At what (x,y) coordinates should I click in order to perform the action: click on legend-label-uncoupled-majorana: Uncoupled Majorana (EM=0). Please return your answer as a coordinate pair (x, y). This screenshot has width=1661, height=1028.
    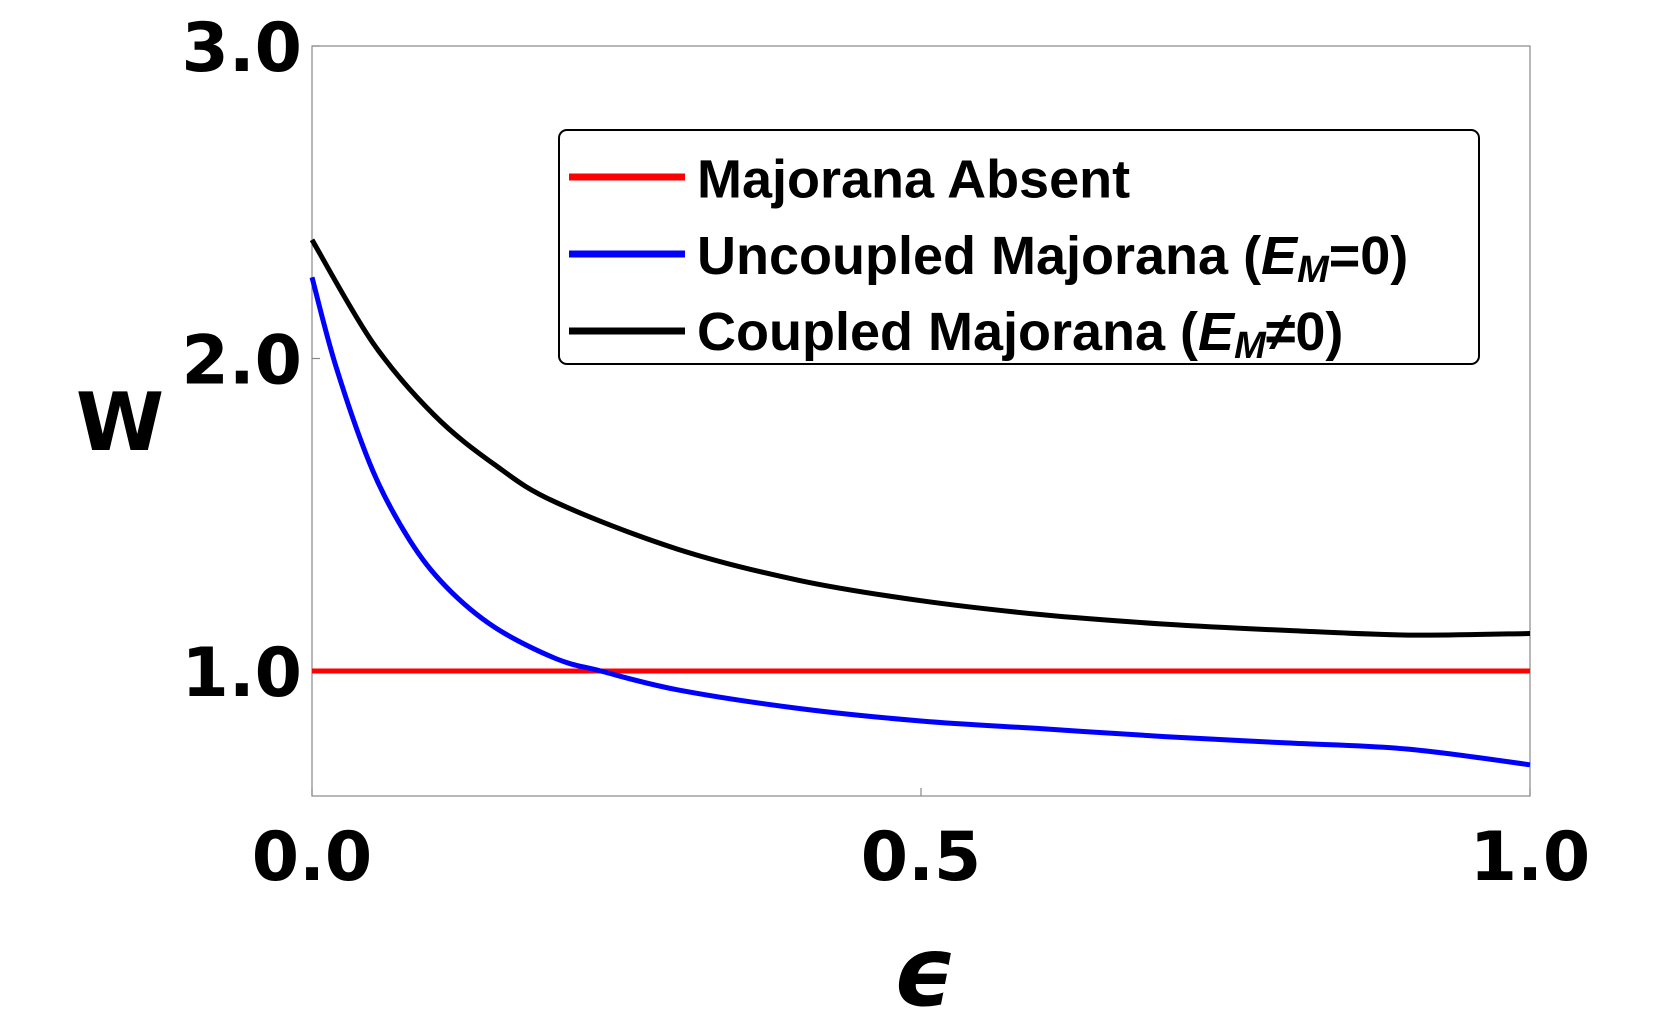
    Looking at the image, I should click on (1052, 258).